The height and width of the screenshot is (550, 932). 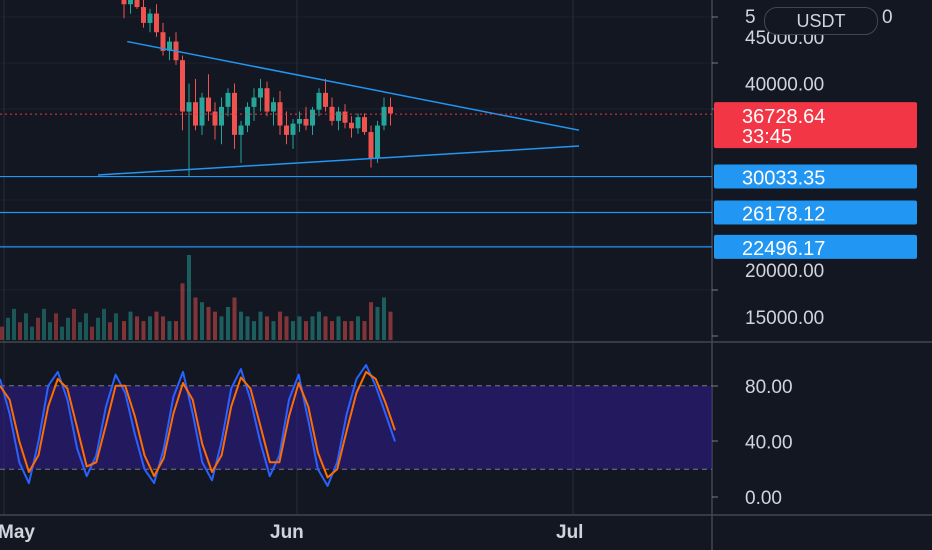 I want to click on time-tick-label: May, so click(x=17, y=532).